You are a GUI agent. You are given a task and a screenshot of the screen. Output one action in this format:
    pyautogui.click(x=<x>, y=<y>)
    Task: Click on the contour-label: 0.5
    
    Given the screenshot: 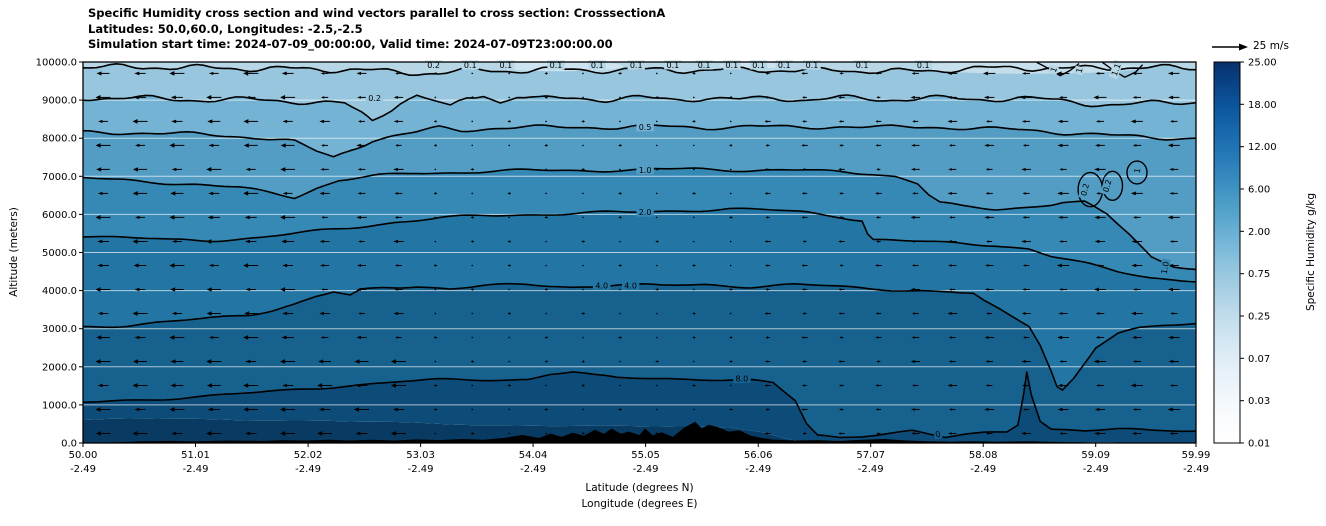 What is the action you would take?
    pyautogui.click(x=645, y=127)
    